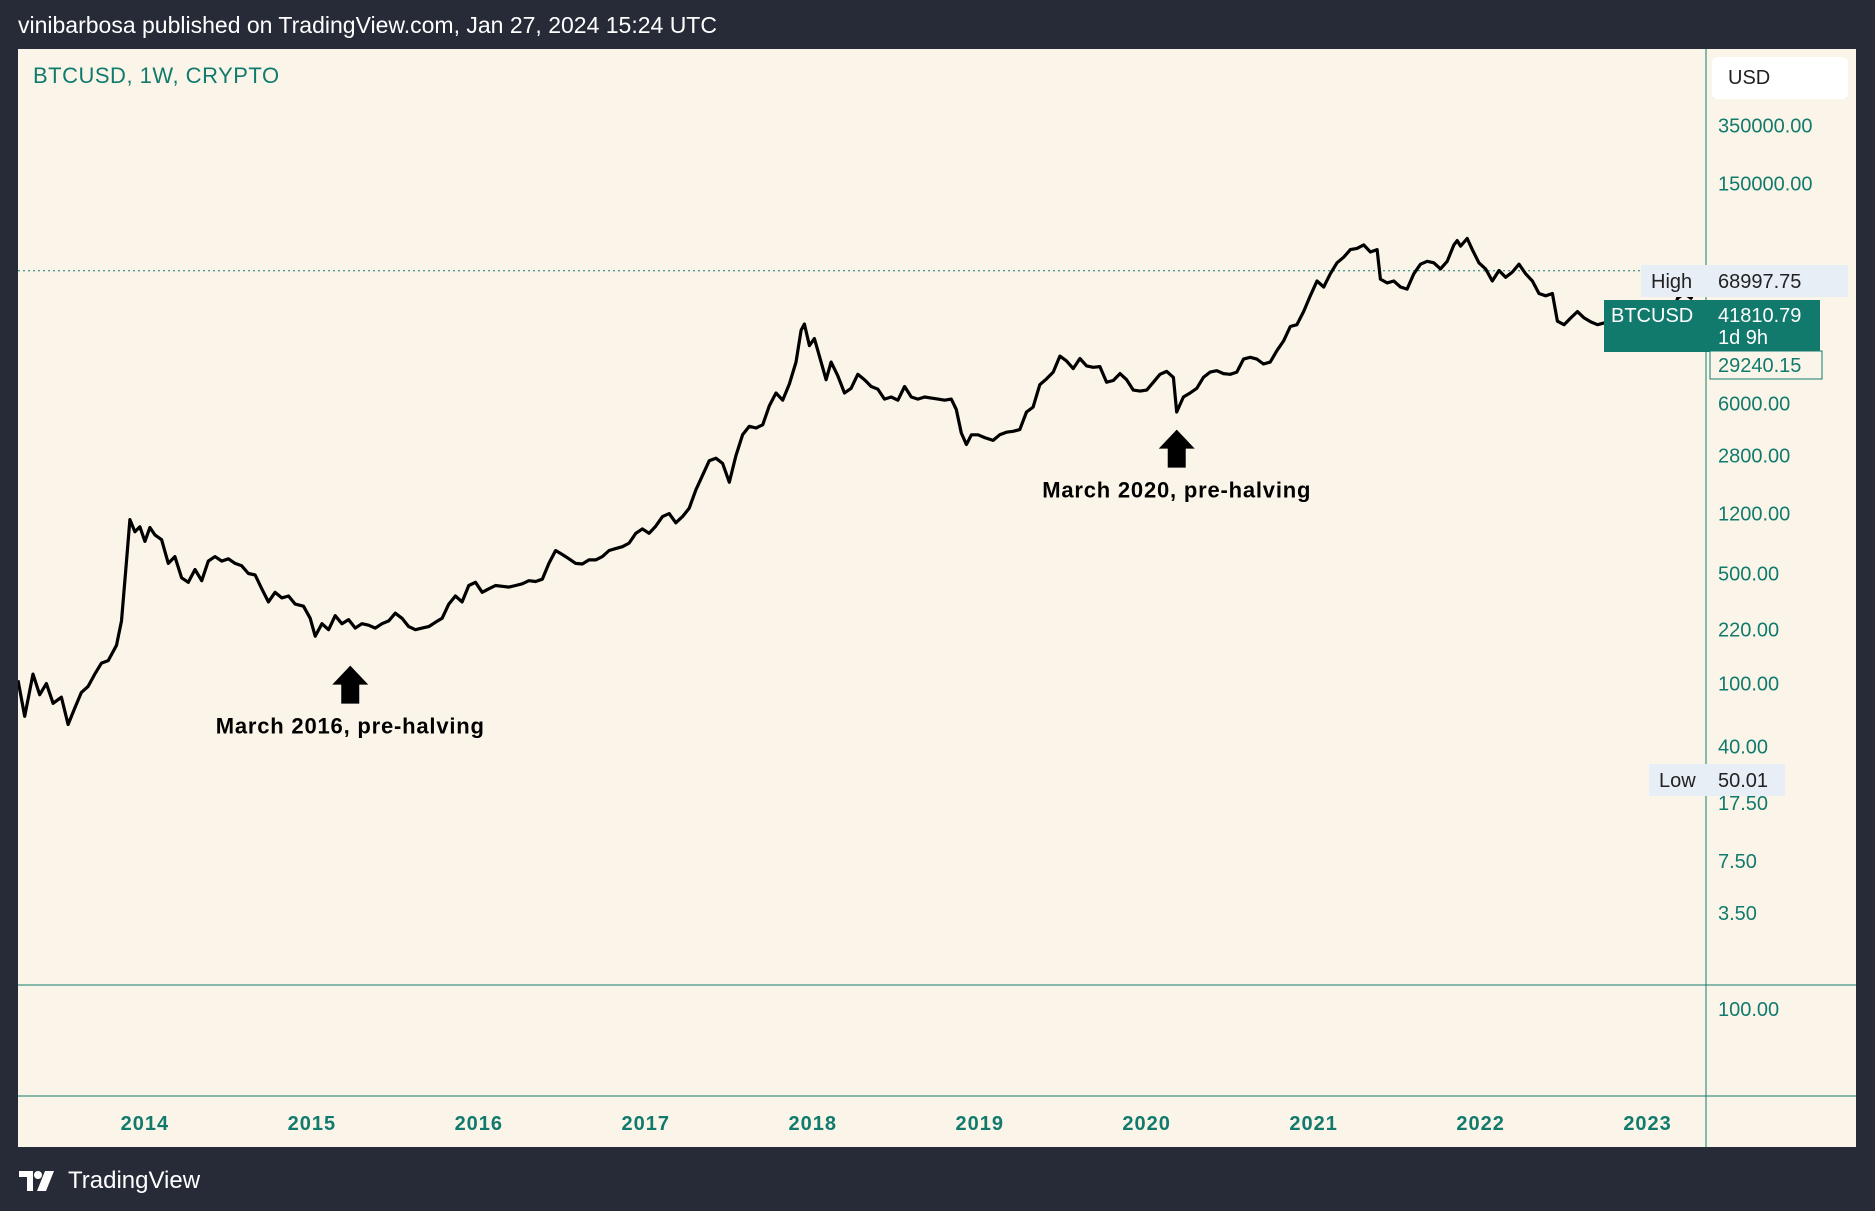 The image size is (1875, 1211). What do you see at coordinates (1743, 781) in the screenshot?
I see `low-value: 50.01` at bounding box center [1743, 781].